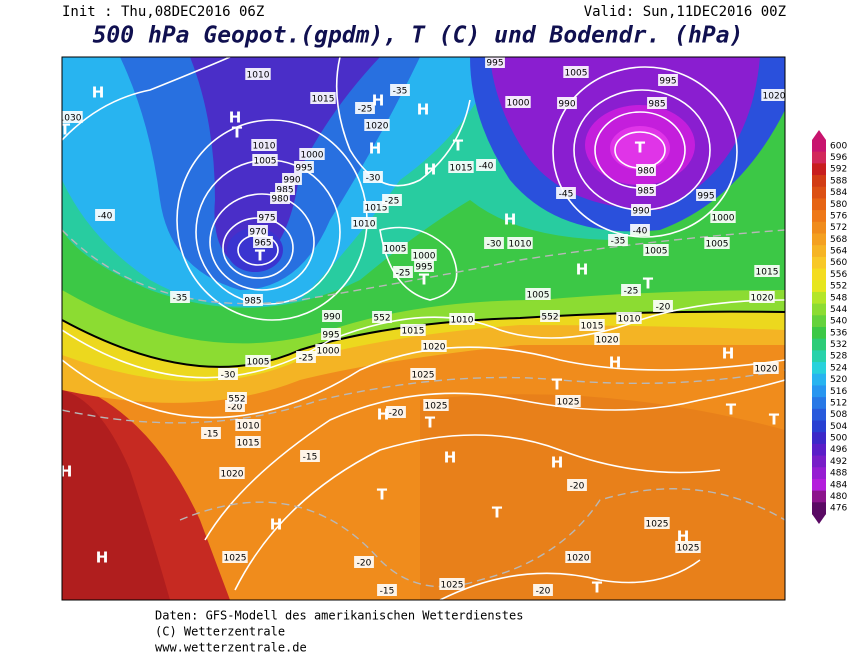 The height and width of the screenshot is (657, 850). What do you see at coordinates (838, 415) in the screenshot?
I see `colorbar-label: 508` at bounding box center [838, 415].